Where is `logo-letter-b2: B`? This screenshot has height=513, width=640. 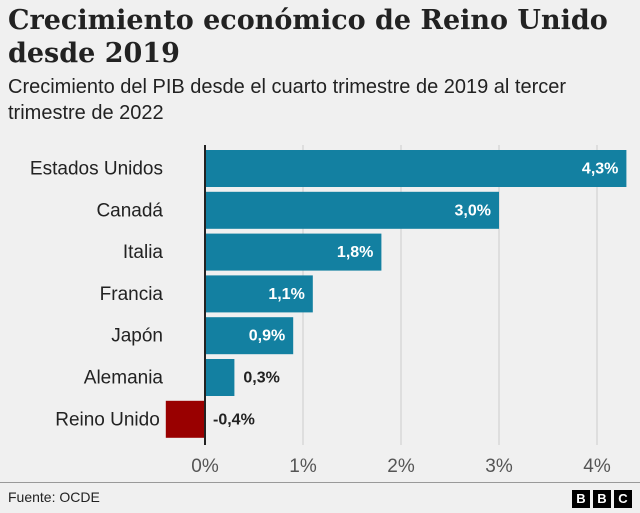 logo-letter-b2: B is located at coordinates (602, 499).